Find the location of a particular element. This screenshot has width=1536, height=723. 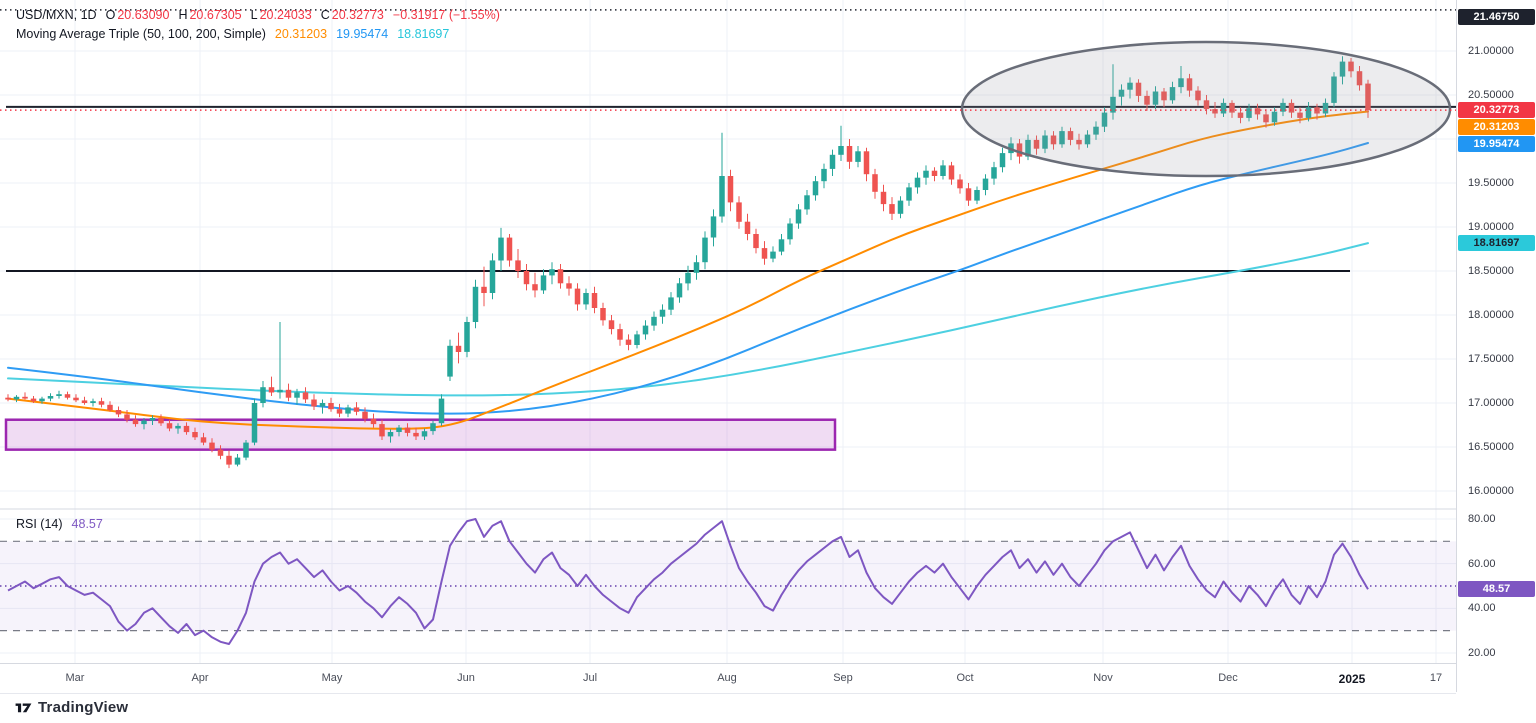

ma50-price-badge: 20.31203 is located at coordinates (1496, 127).